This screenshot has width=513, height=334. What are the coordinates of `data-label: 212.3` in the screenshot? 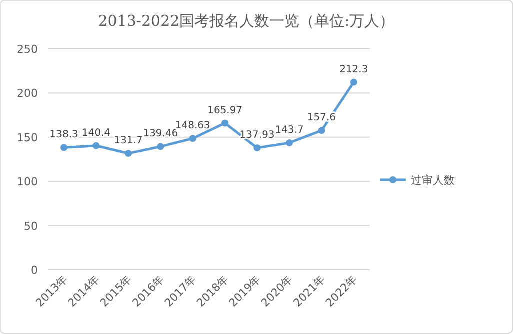 It's located at (354, 70).